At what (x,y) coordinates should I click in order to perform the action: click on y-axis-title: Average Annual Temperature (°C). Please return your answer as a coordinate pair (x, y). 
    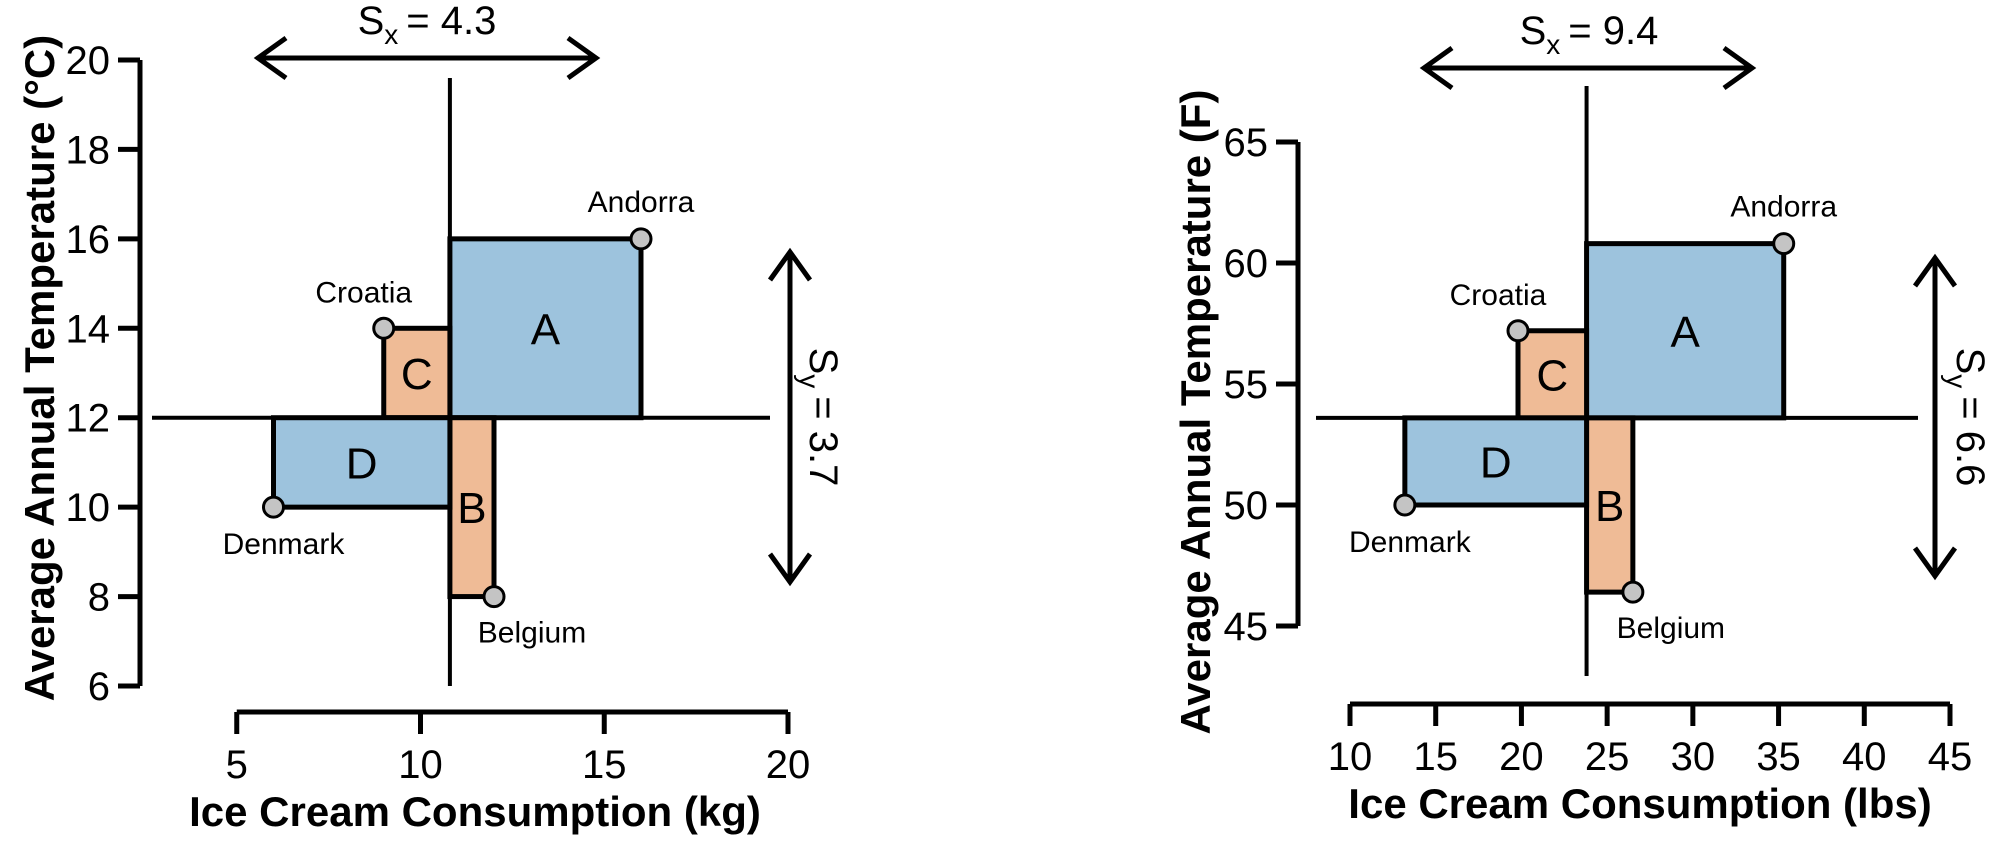
    Looking at the image, I should click on (39, 368).